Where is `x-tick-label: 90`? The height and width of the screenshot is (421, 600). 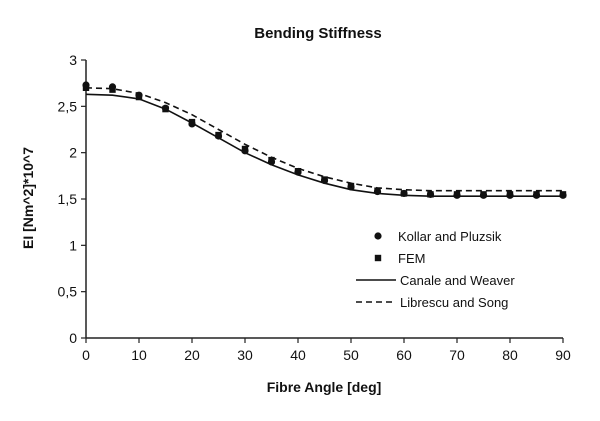
x-tick-label: 90 is located at coordinates (563, 355).